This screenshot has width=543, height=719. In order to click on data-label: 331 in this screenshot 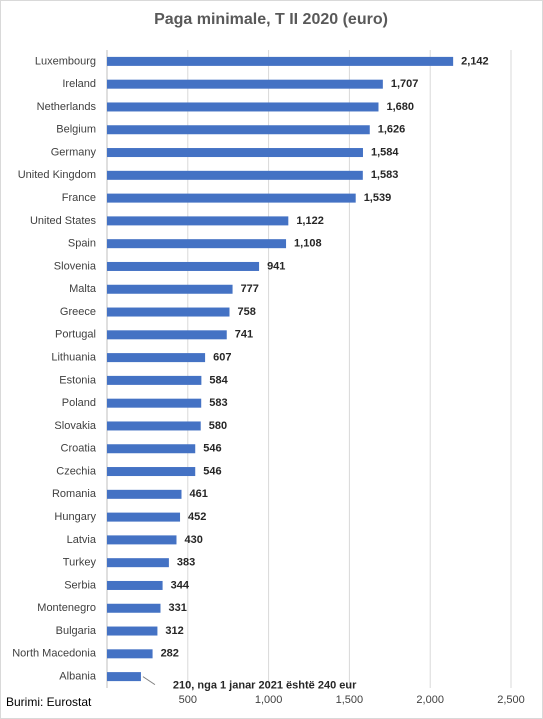, I will do `click(177, 608)`.